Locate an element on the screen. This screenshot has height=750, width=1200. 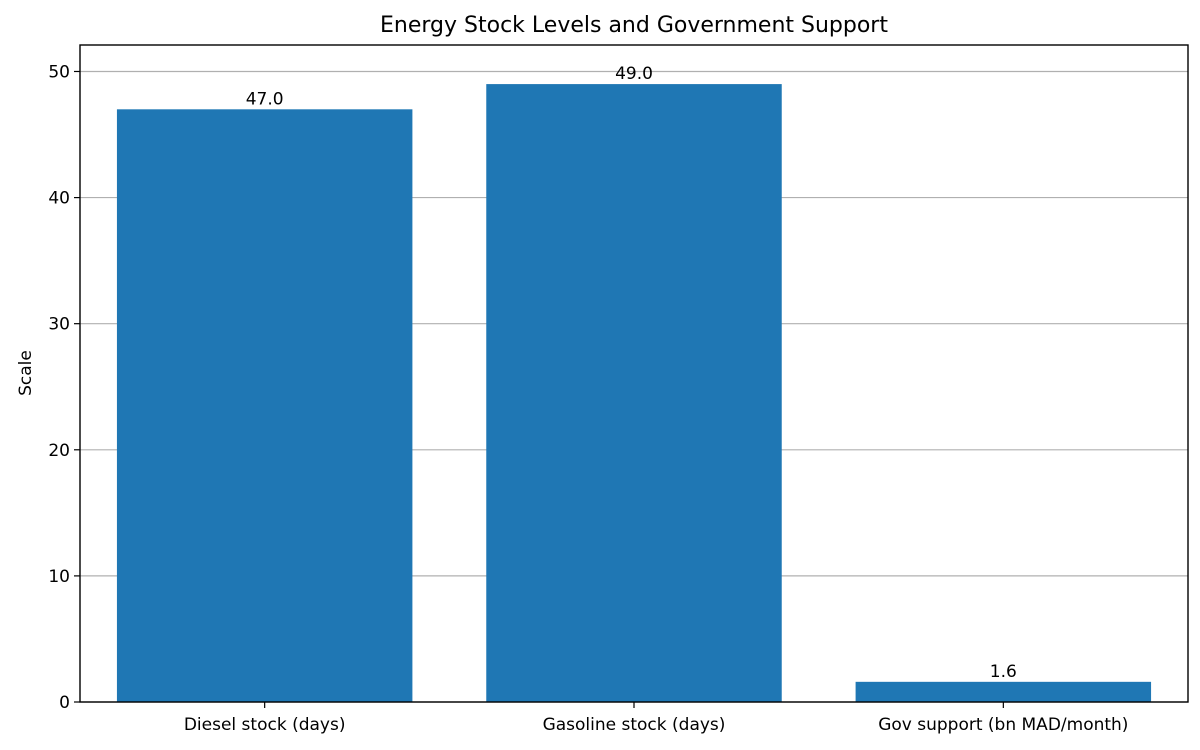
y-tick-label: 30 is located at coordinates (59, 325).